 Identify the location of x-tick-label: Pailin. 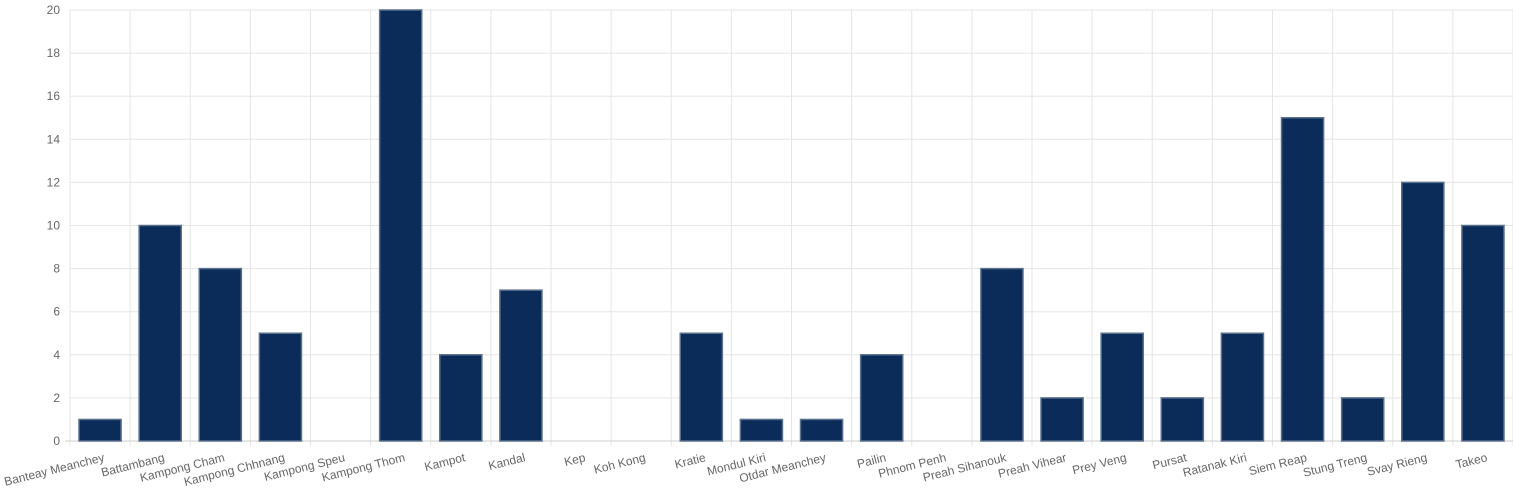
(872, 460).